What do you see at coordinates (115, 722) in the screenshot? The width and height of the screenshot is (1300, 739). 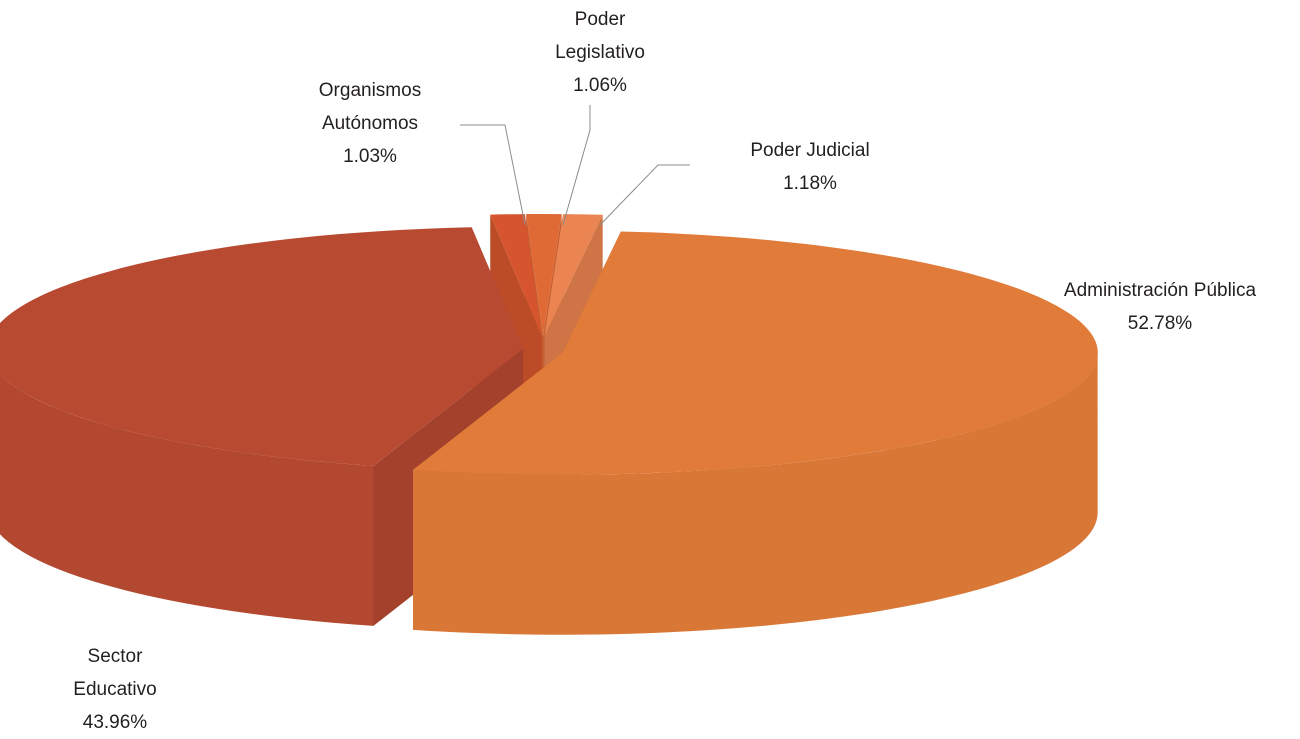 I see `value-label: 43.96%` at bounding box center [115, 722].